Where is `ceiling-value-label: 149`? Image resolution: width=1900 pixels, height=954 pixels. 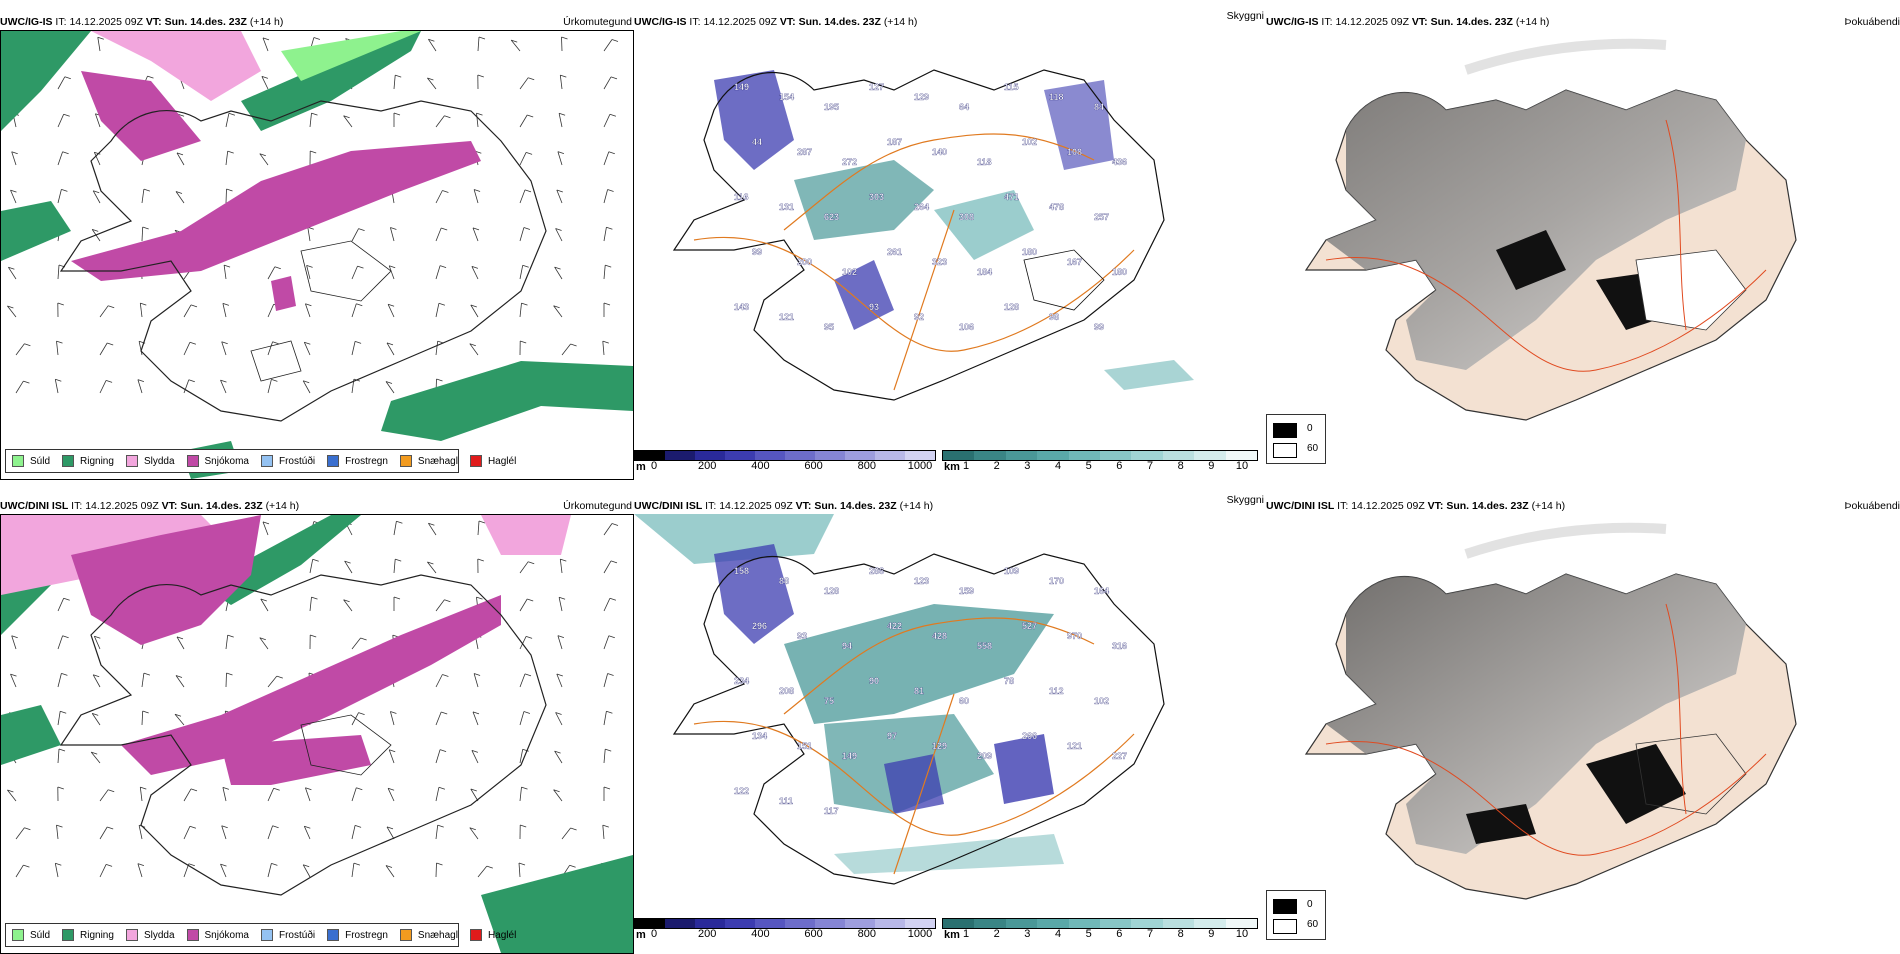 ceiling-value-label: 149 is located at coordinates (849, 756).